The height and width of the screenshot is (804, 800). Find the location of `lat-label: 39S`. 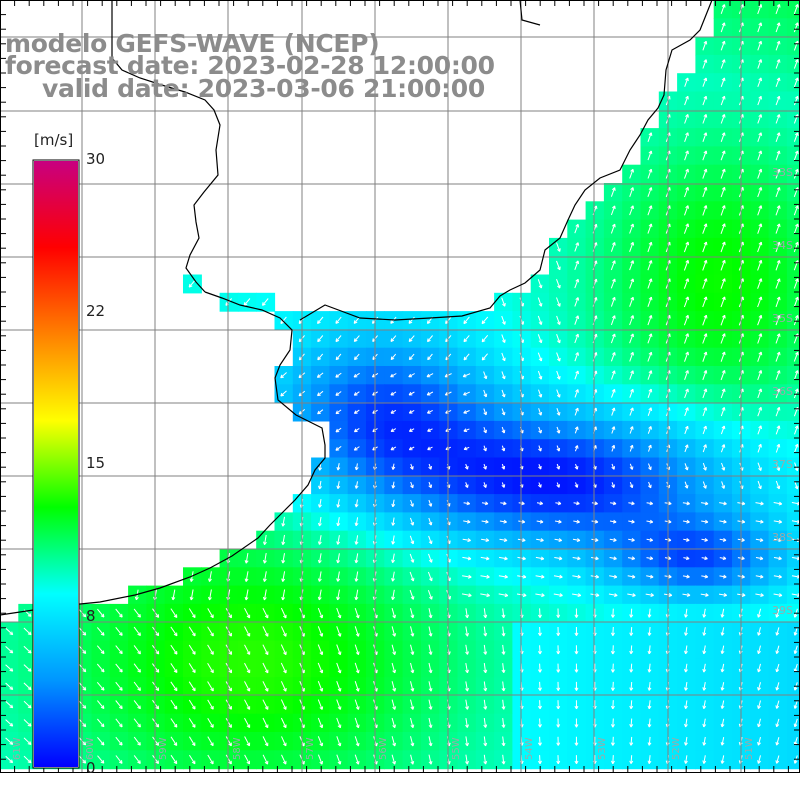

lat-label: 39S is located at coordinates (782, 610).